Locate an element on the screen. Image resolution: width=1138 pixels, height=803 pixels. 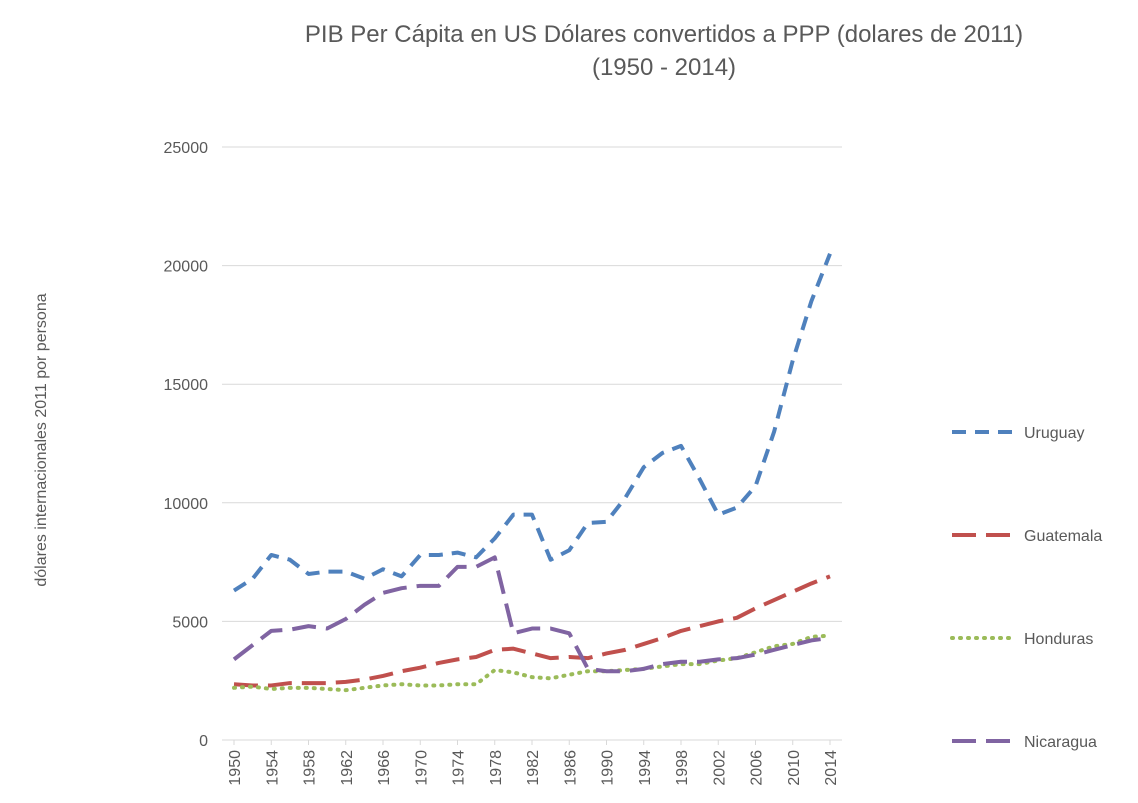
x-tick-label: 1982 is located at coordinates (533, 768).